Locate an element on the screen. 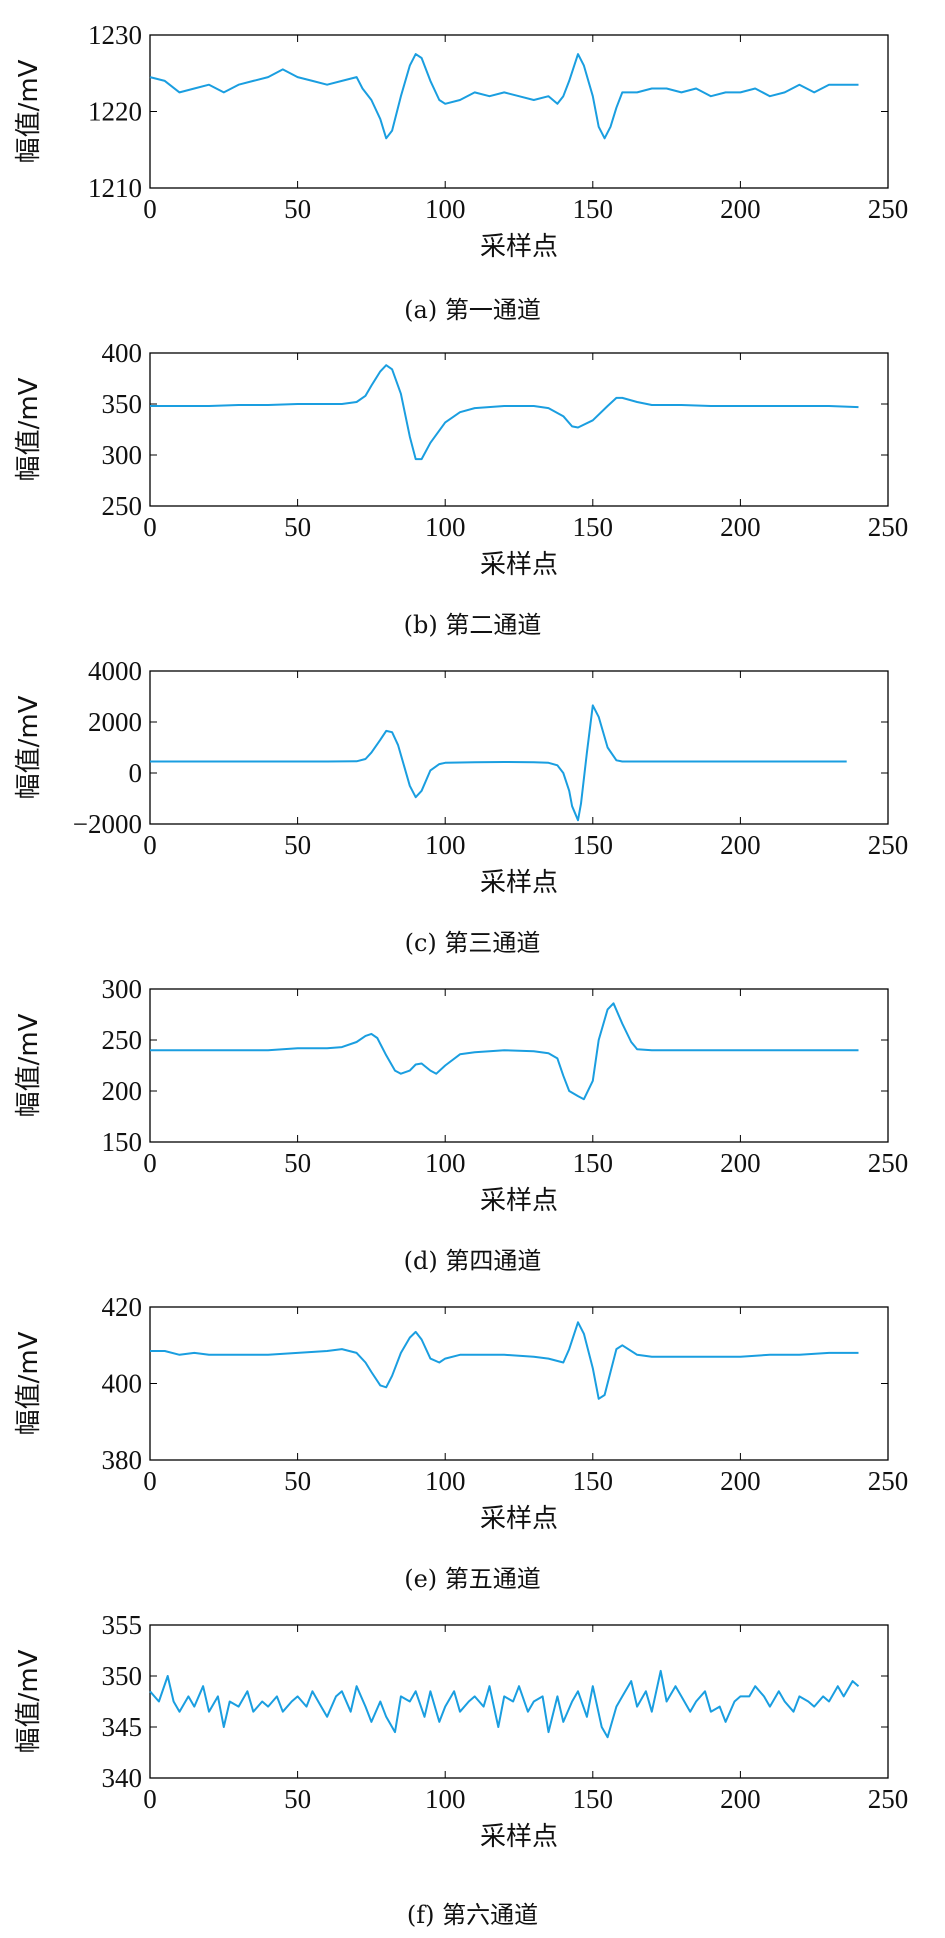  chart-a: 0 50 100 150 200 250 1210 1220 1230 采样点 幅值/mV is located at coordinates (461, 141).